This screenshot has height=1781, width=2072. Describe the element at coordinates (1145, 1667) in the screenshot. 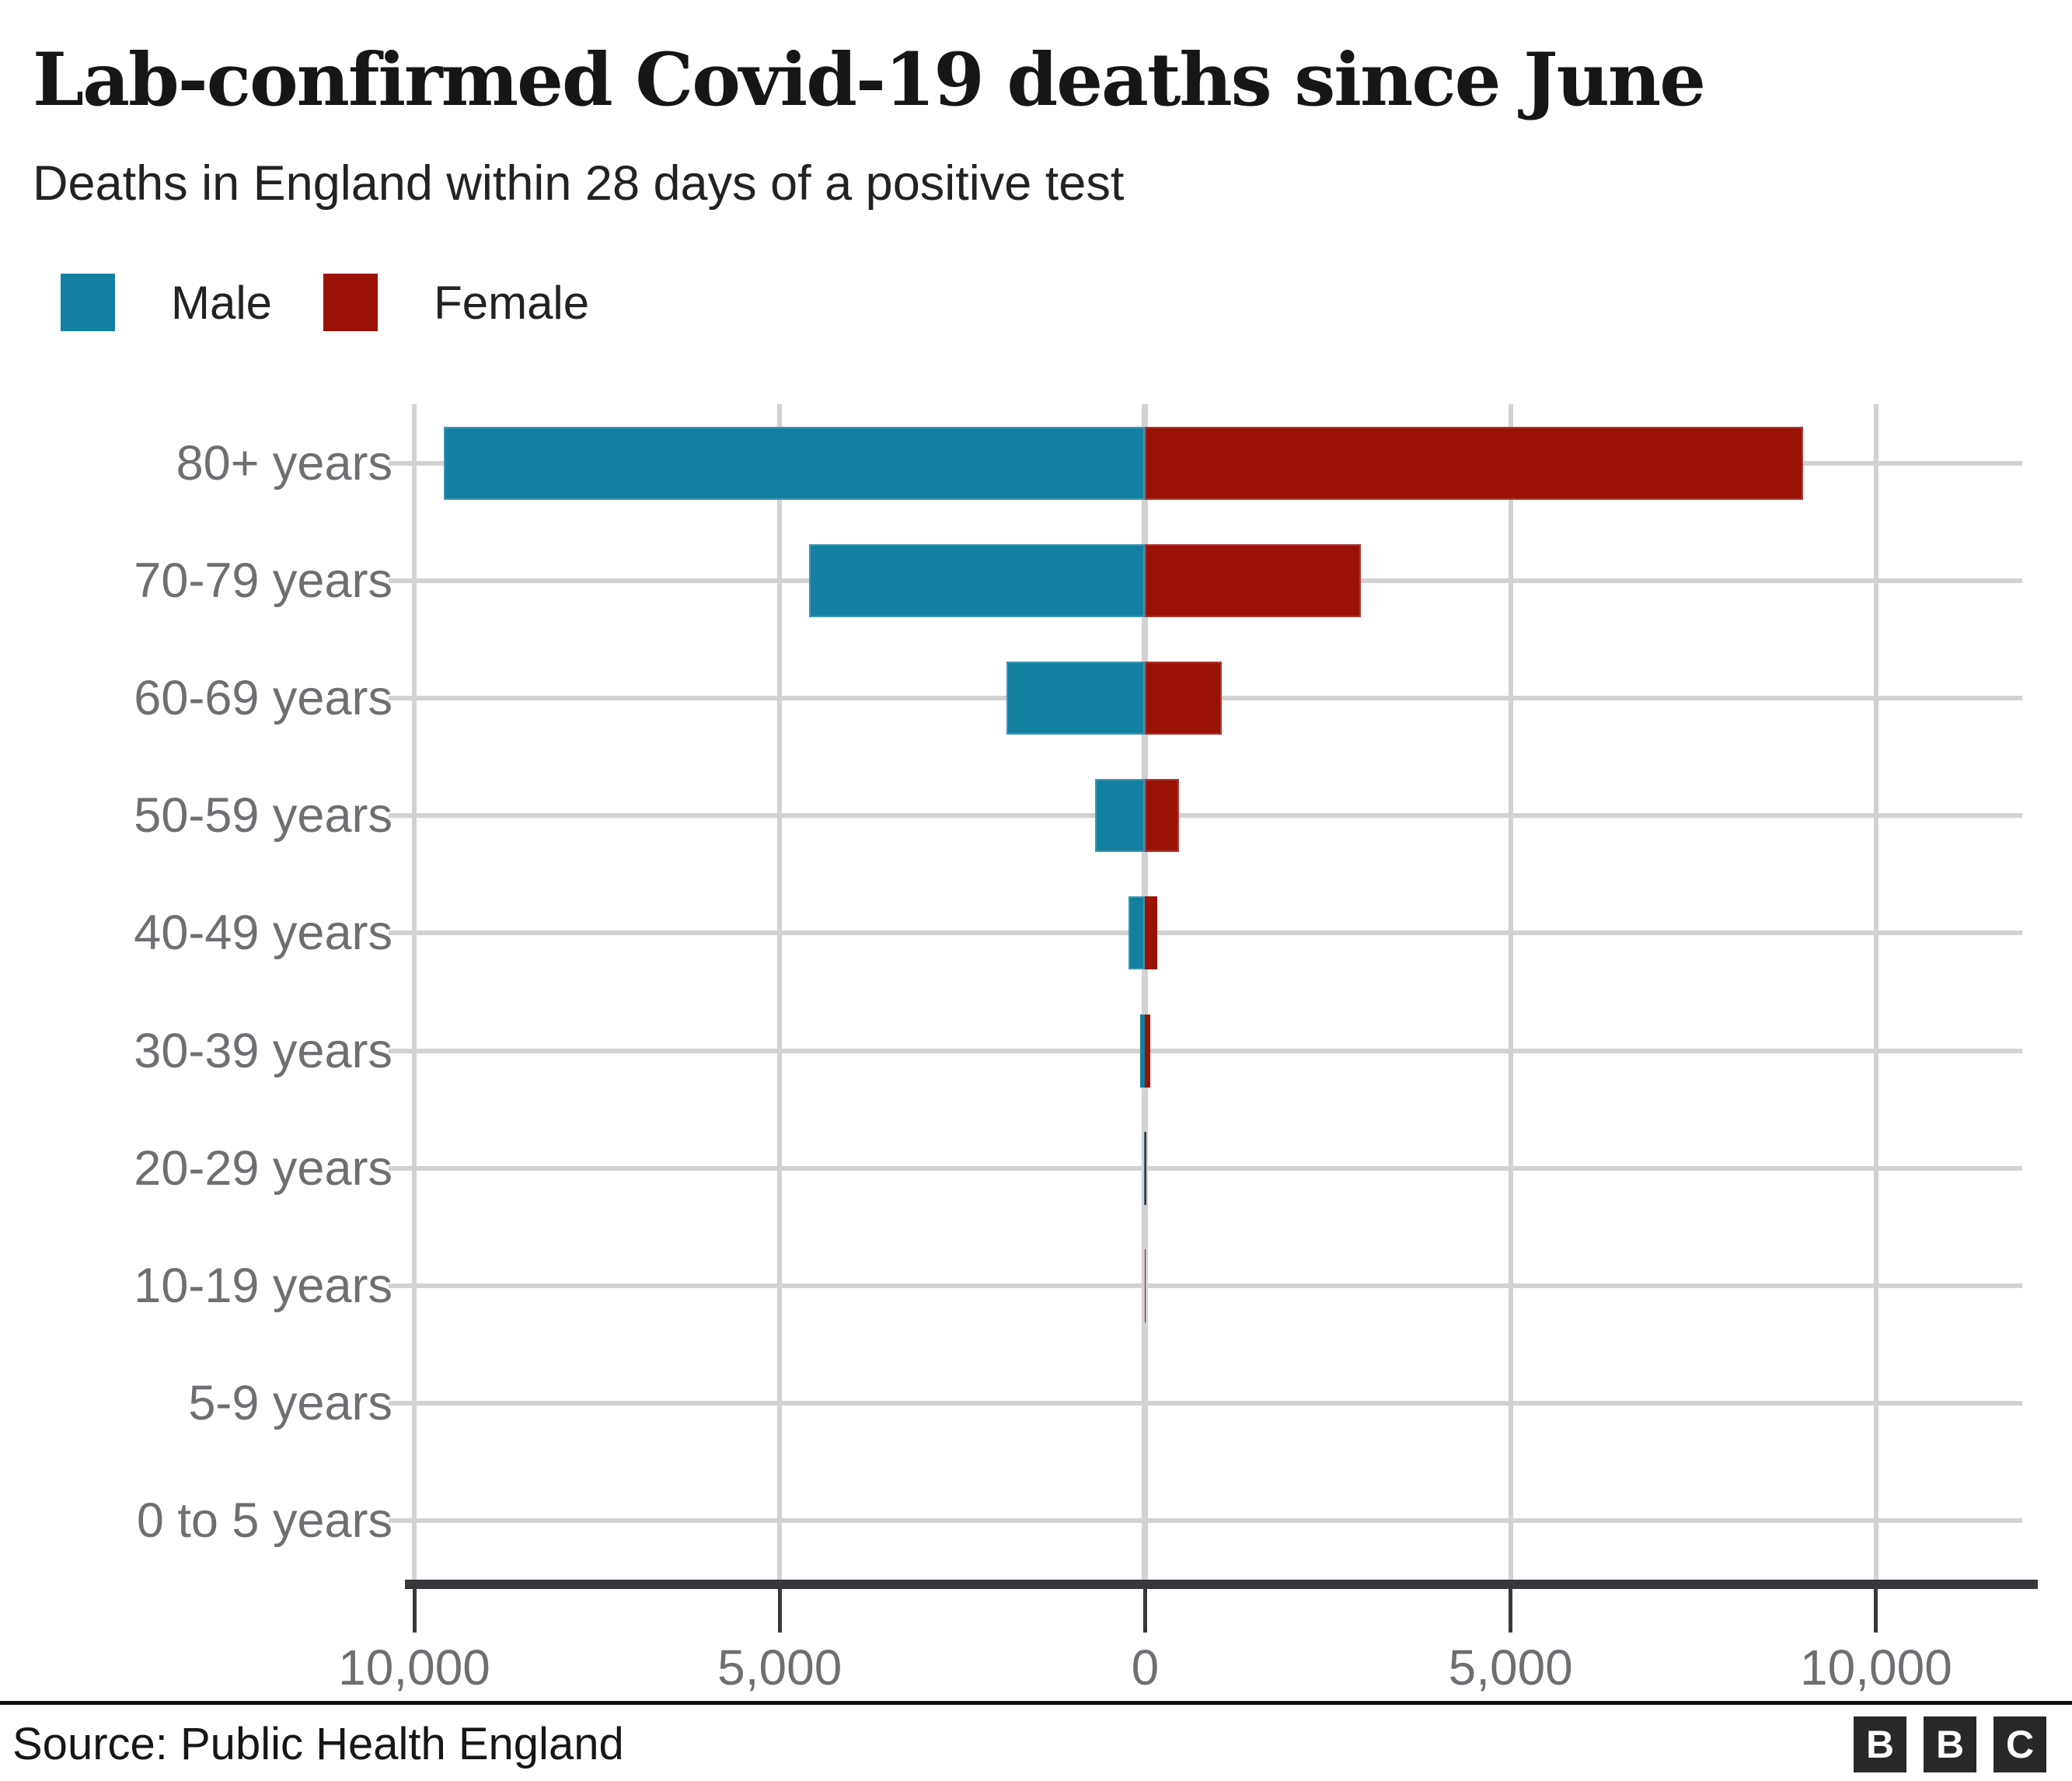

I see `x-axis-tick-label: 0` at that location.